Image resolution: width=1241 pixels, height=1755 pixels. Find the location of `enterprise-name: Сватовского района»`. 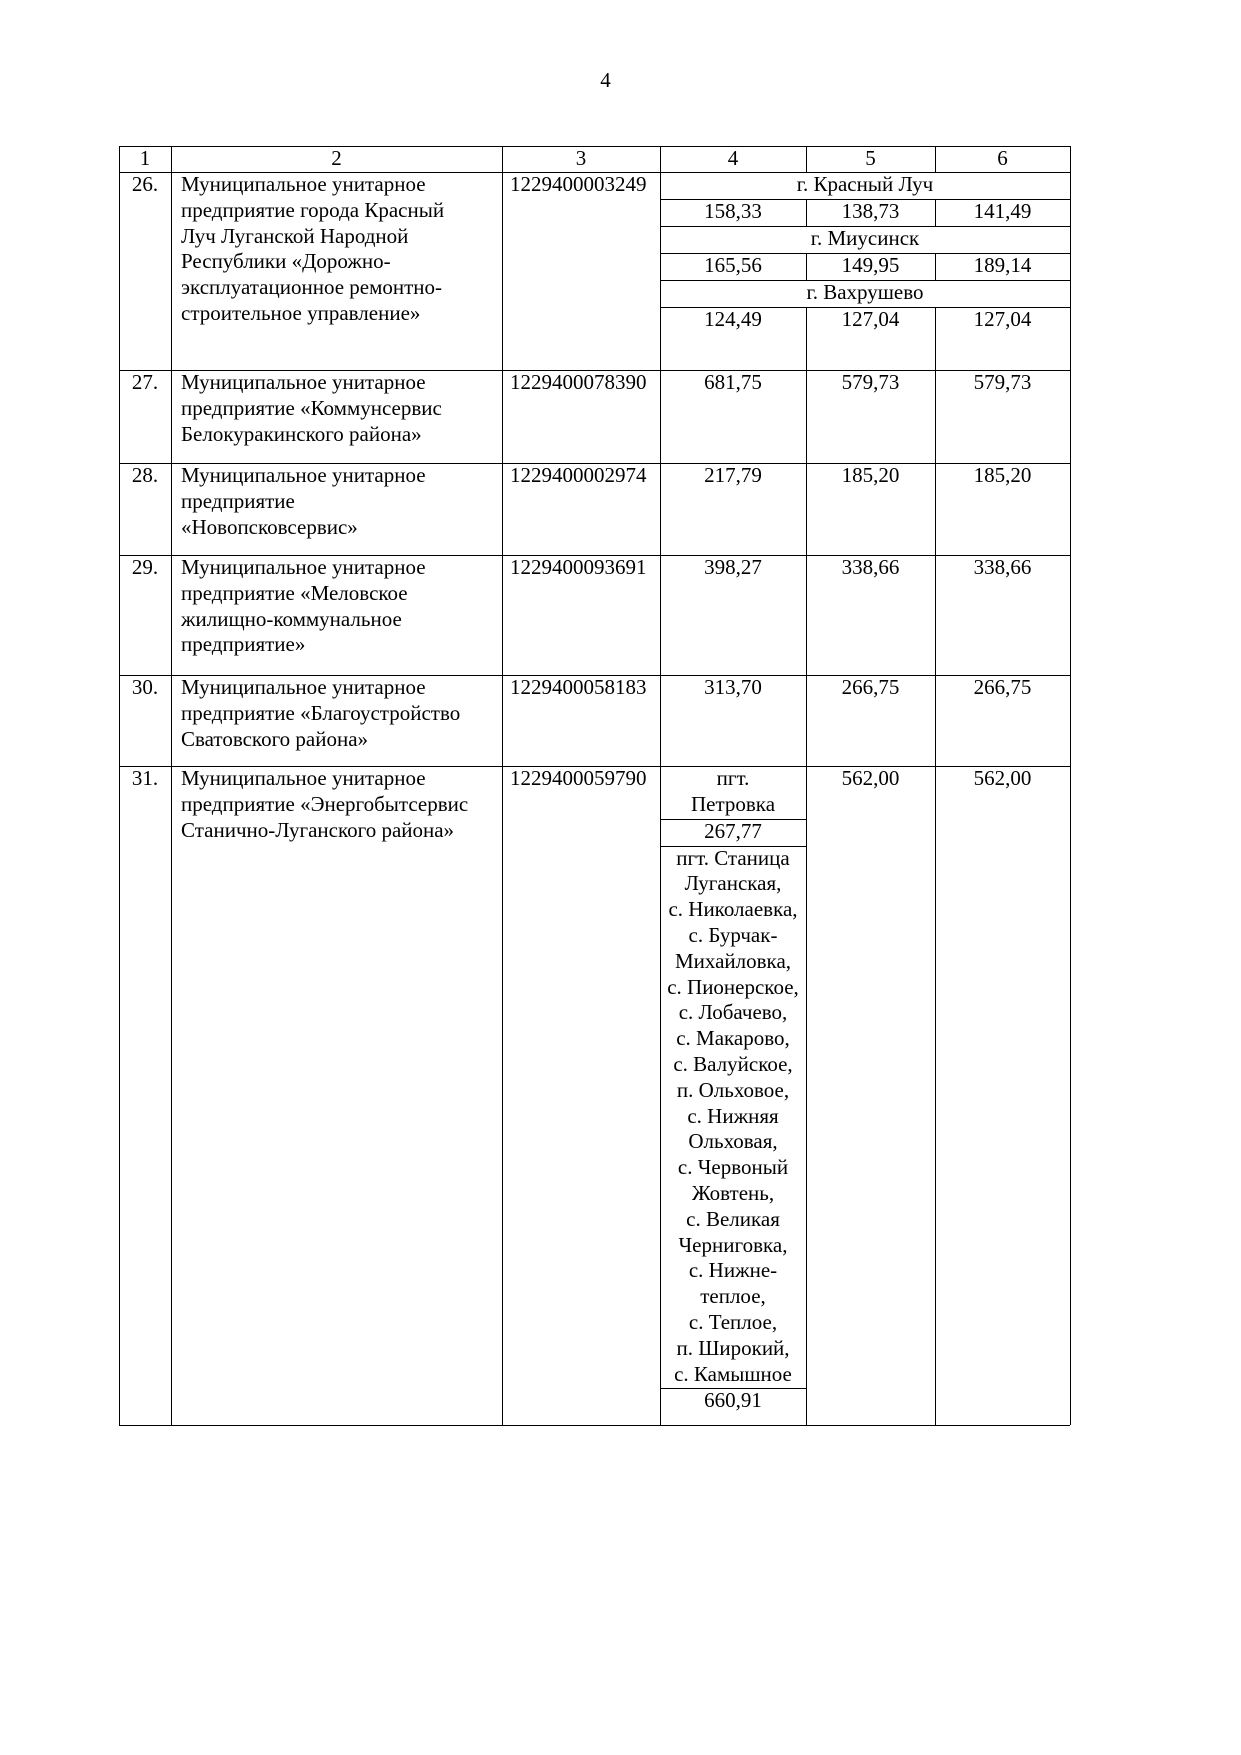

enterprise-name: Сватовского района» is located at coordinates (275, 738).